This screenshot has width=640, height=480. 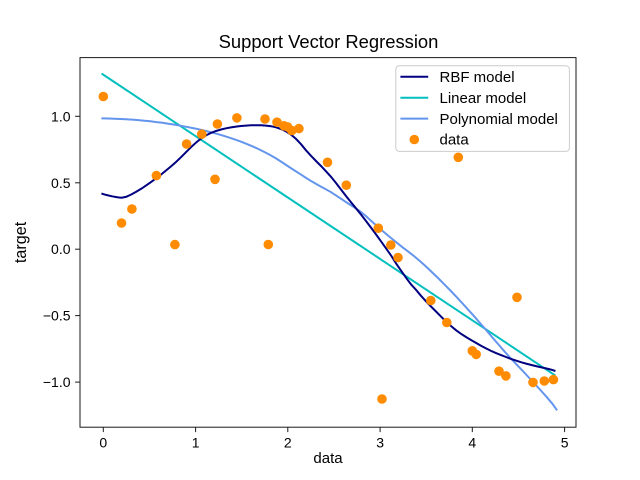 I want to click on svg-text: 2, so click(x=288, y=443).